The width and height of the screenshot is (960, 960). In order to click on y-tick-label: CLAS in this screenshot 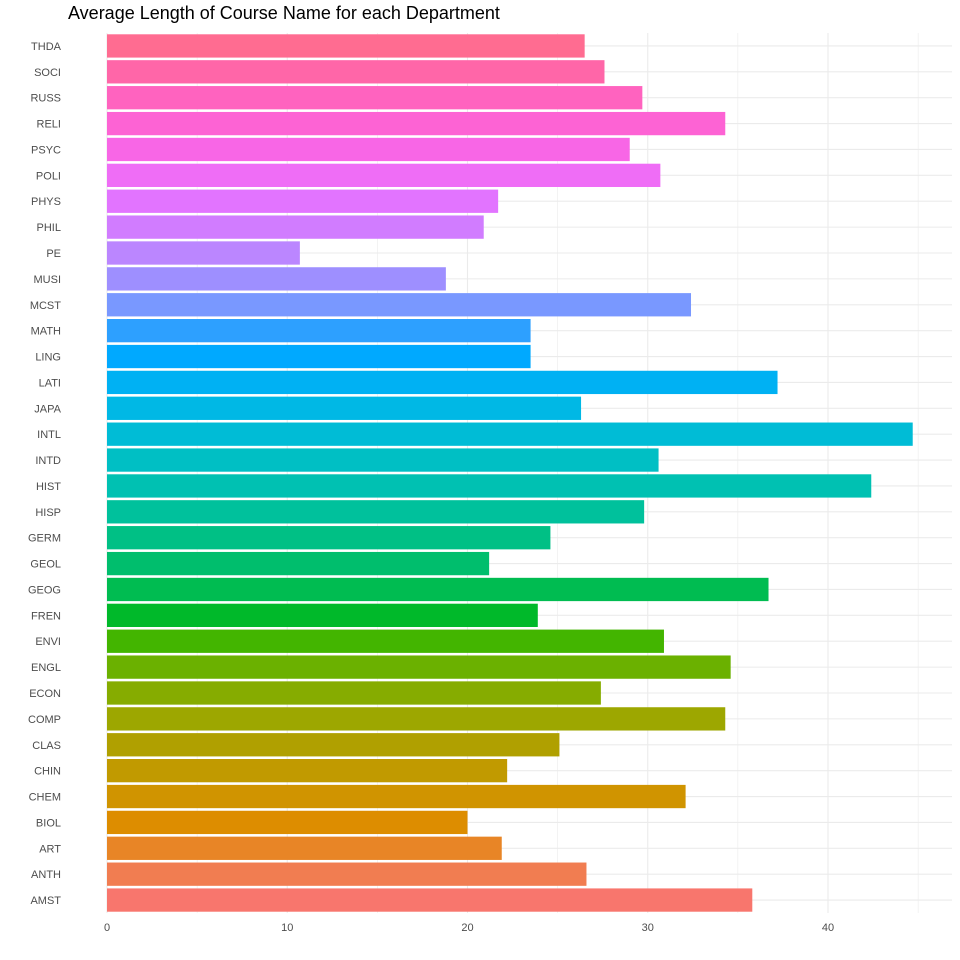, I will do `click(46, 746)`.